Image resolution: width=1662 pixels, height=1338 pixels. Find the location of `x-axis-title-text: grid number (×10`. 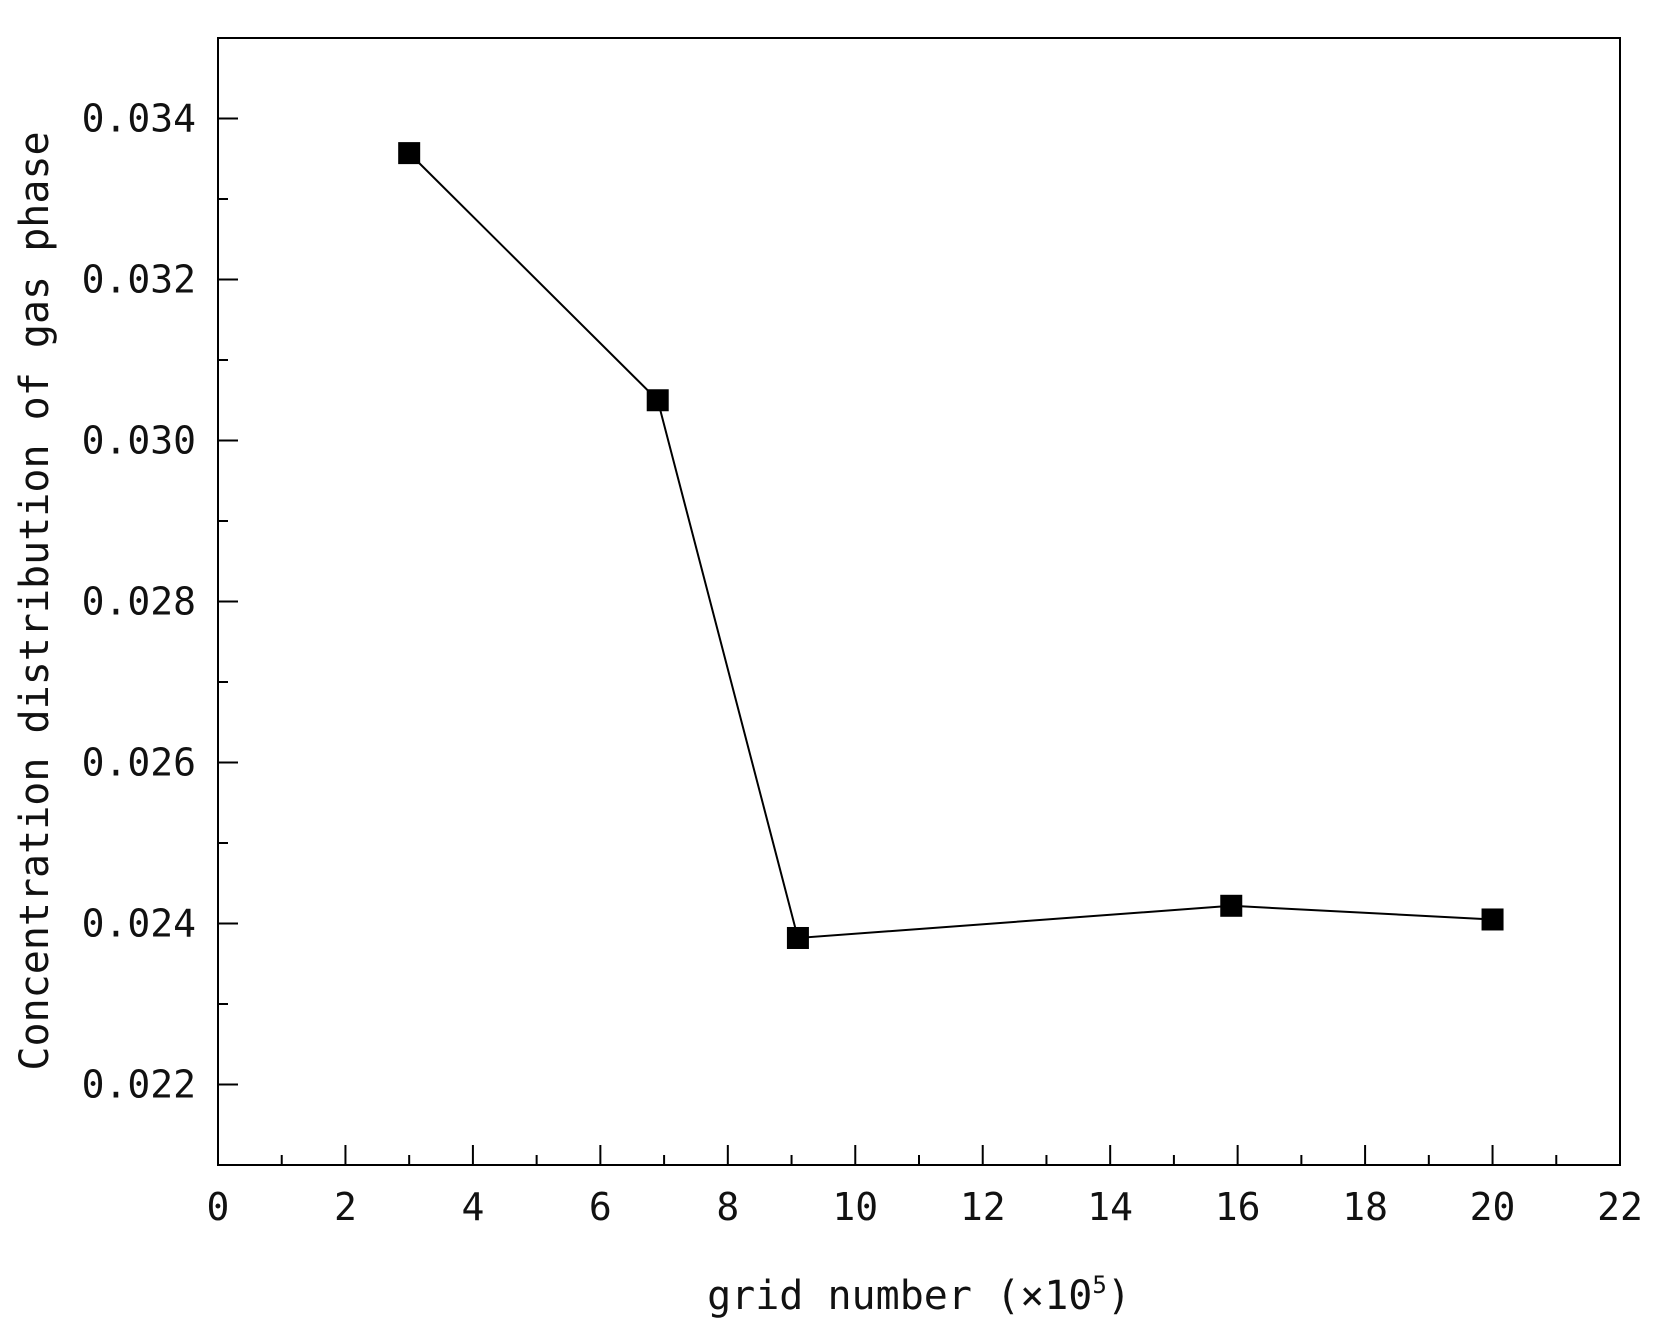

x-axis-title-text: grid number (×10 is located at coordinates (899, 1296).